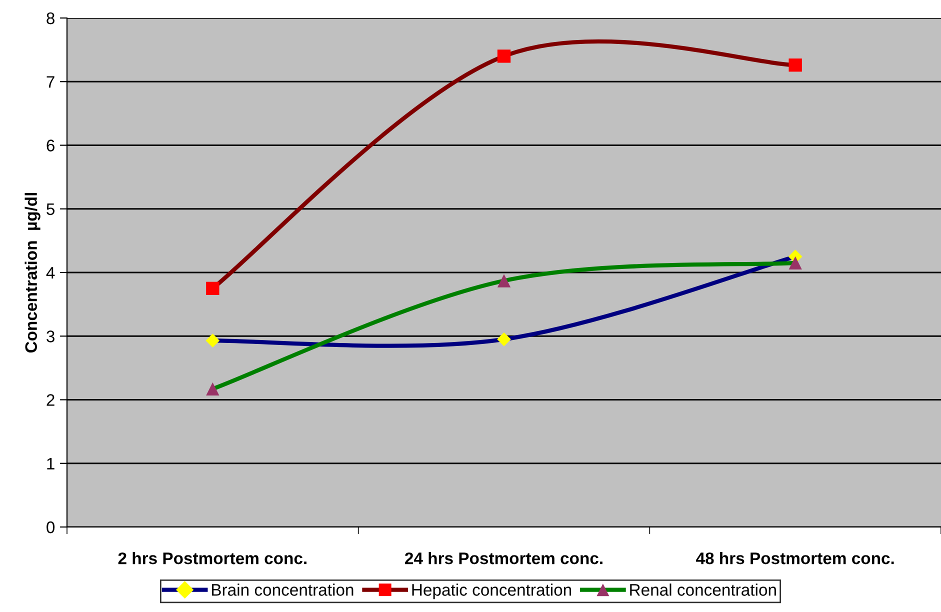 Image resolution: width=941 pixels, height=612 pixels. What do you see at coordinates (50, 464) in the screenshot?
I see `y-tick-label: 1` at bounding box center [50, 464].